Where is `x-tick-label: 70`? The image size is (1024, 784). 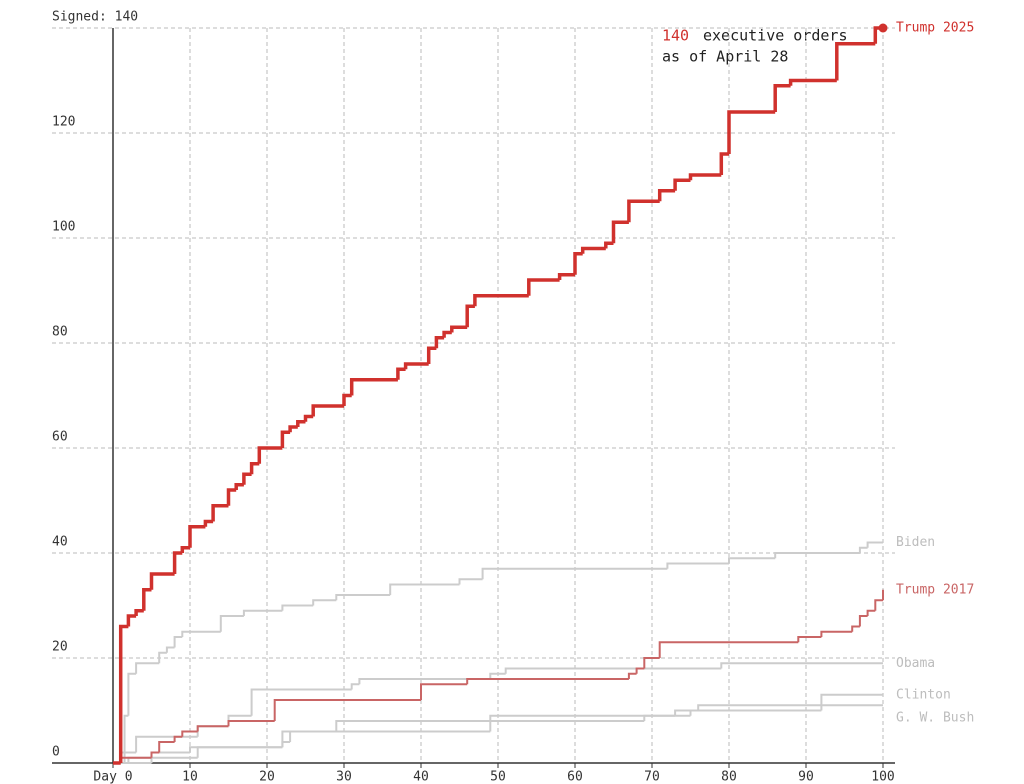 x-tick-label: 70 is located at coordinates (652, 777).